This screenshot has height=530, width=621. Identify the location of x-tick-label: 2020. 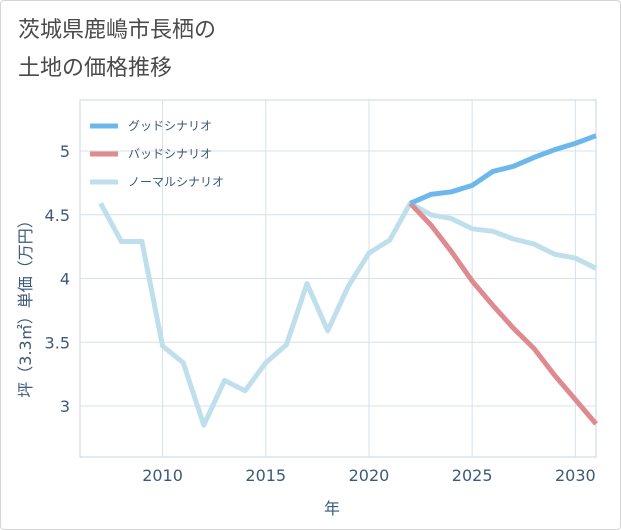
(369, 475).